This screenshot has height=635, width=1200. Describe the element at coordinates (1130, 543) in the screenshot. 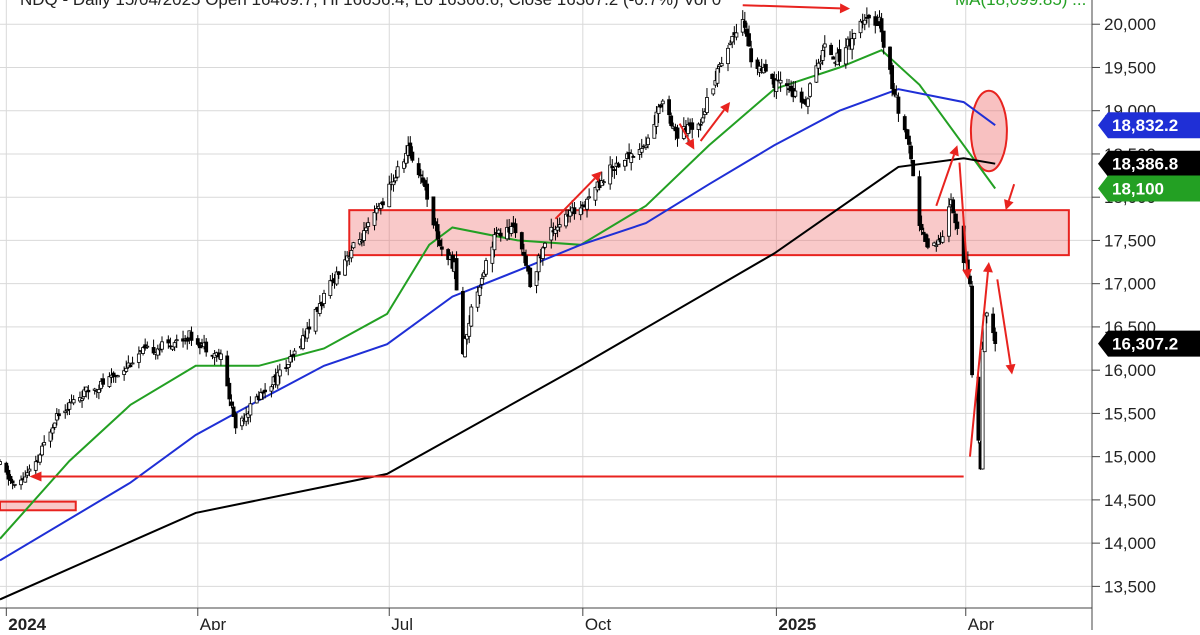

I see `y-tick-label: 14,000` at that location.